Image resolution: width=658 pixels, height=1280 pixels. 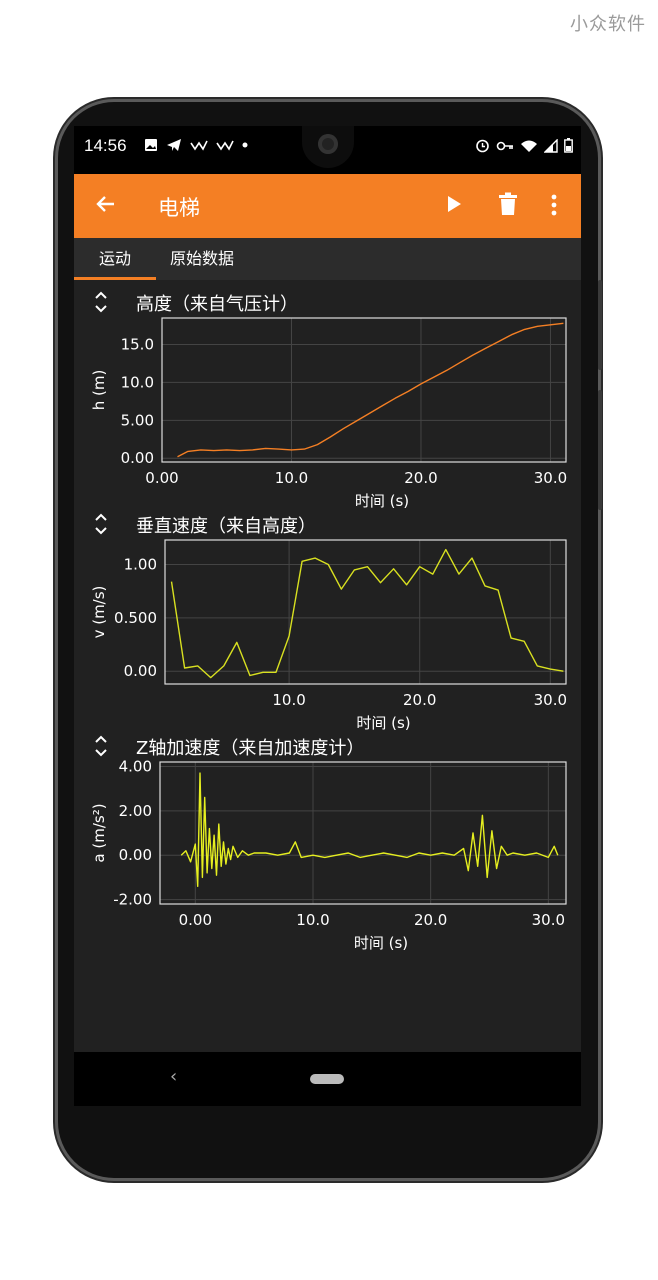 What do you see at coordinates (174, 1076) in the screenshot?
I see `nav-back-icon: ‹` at bounding box center [174, 1076].